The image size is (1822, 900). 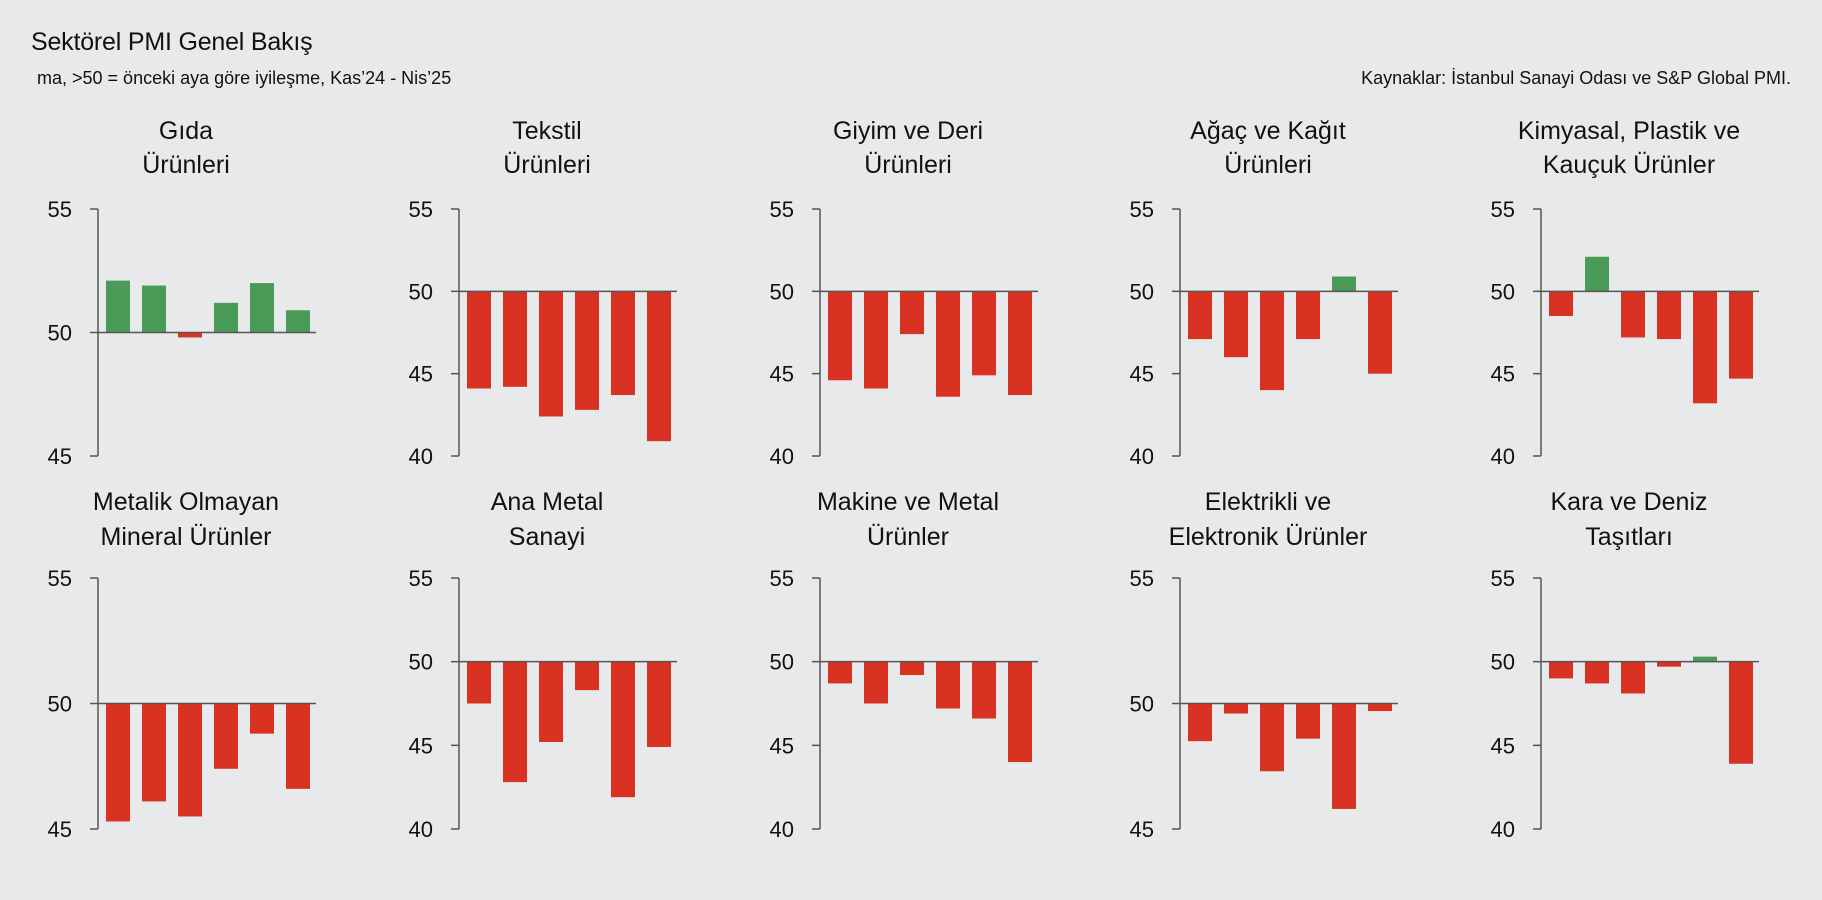 I want to click on panel-2: Tekstil Ürünleri 40 45 50 55, so click(x=543, y=293).